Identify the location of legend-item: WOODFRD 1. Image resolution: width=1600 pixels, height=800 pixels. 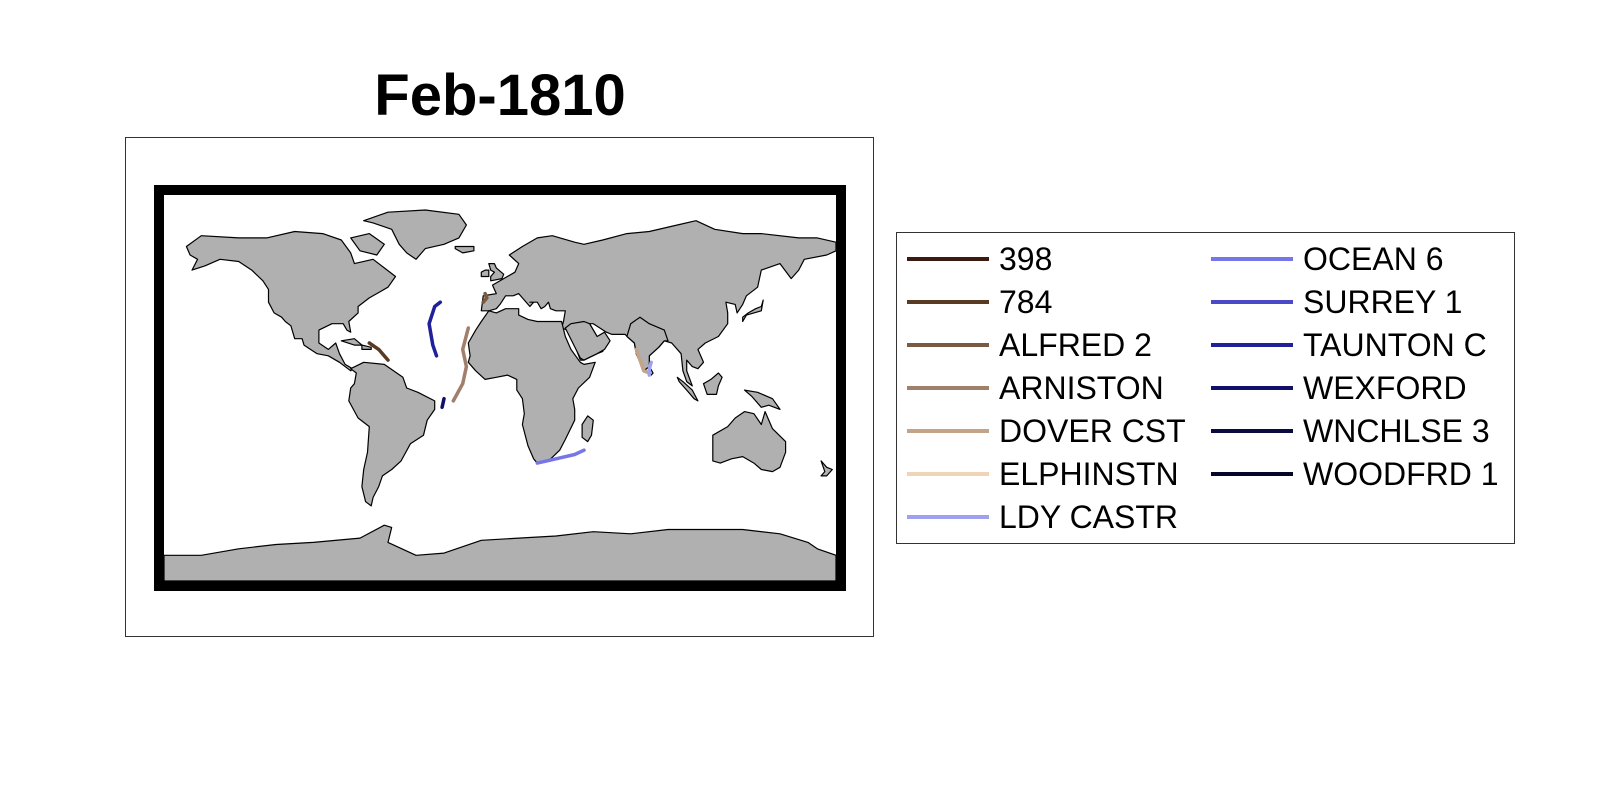
(1355, 474).